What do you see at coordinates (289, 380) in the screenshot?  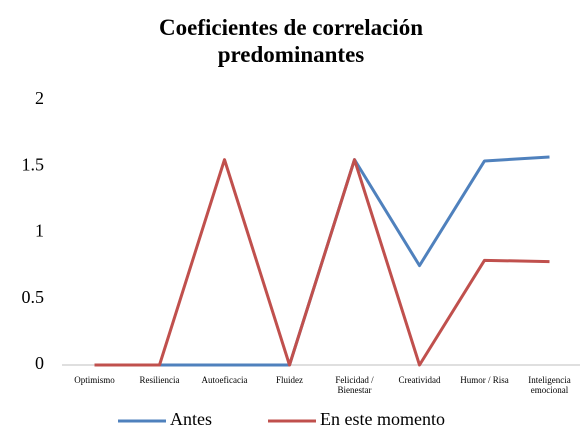 I see `x-tick-label: Fluidez` at bounding box center [289, 380].